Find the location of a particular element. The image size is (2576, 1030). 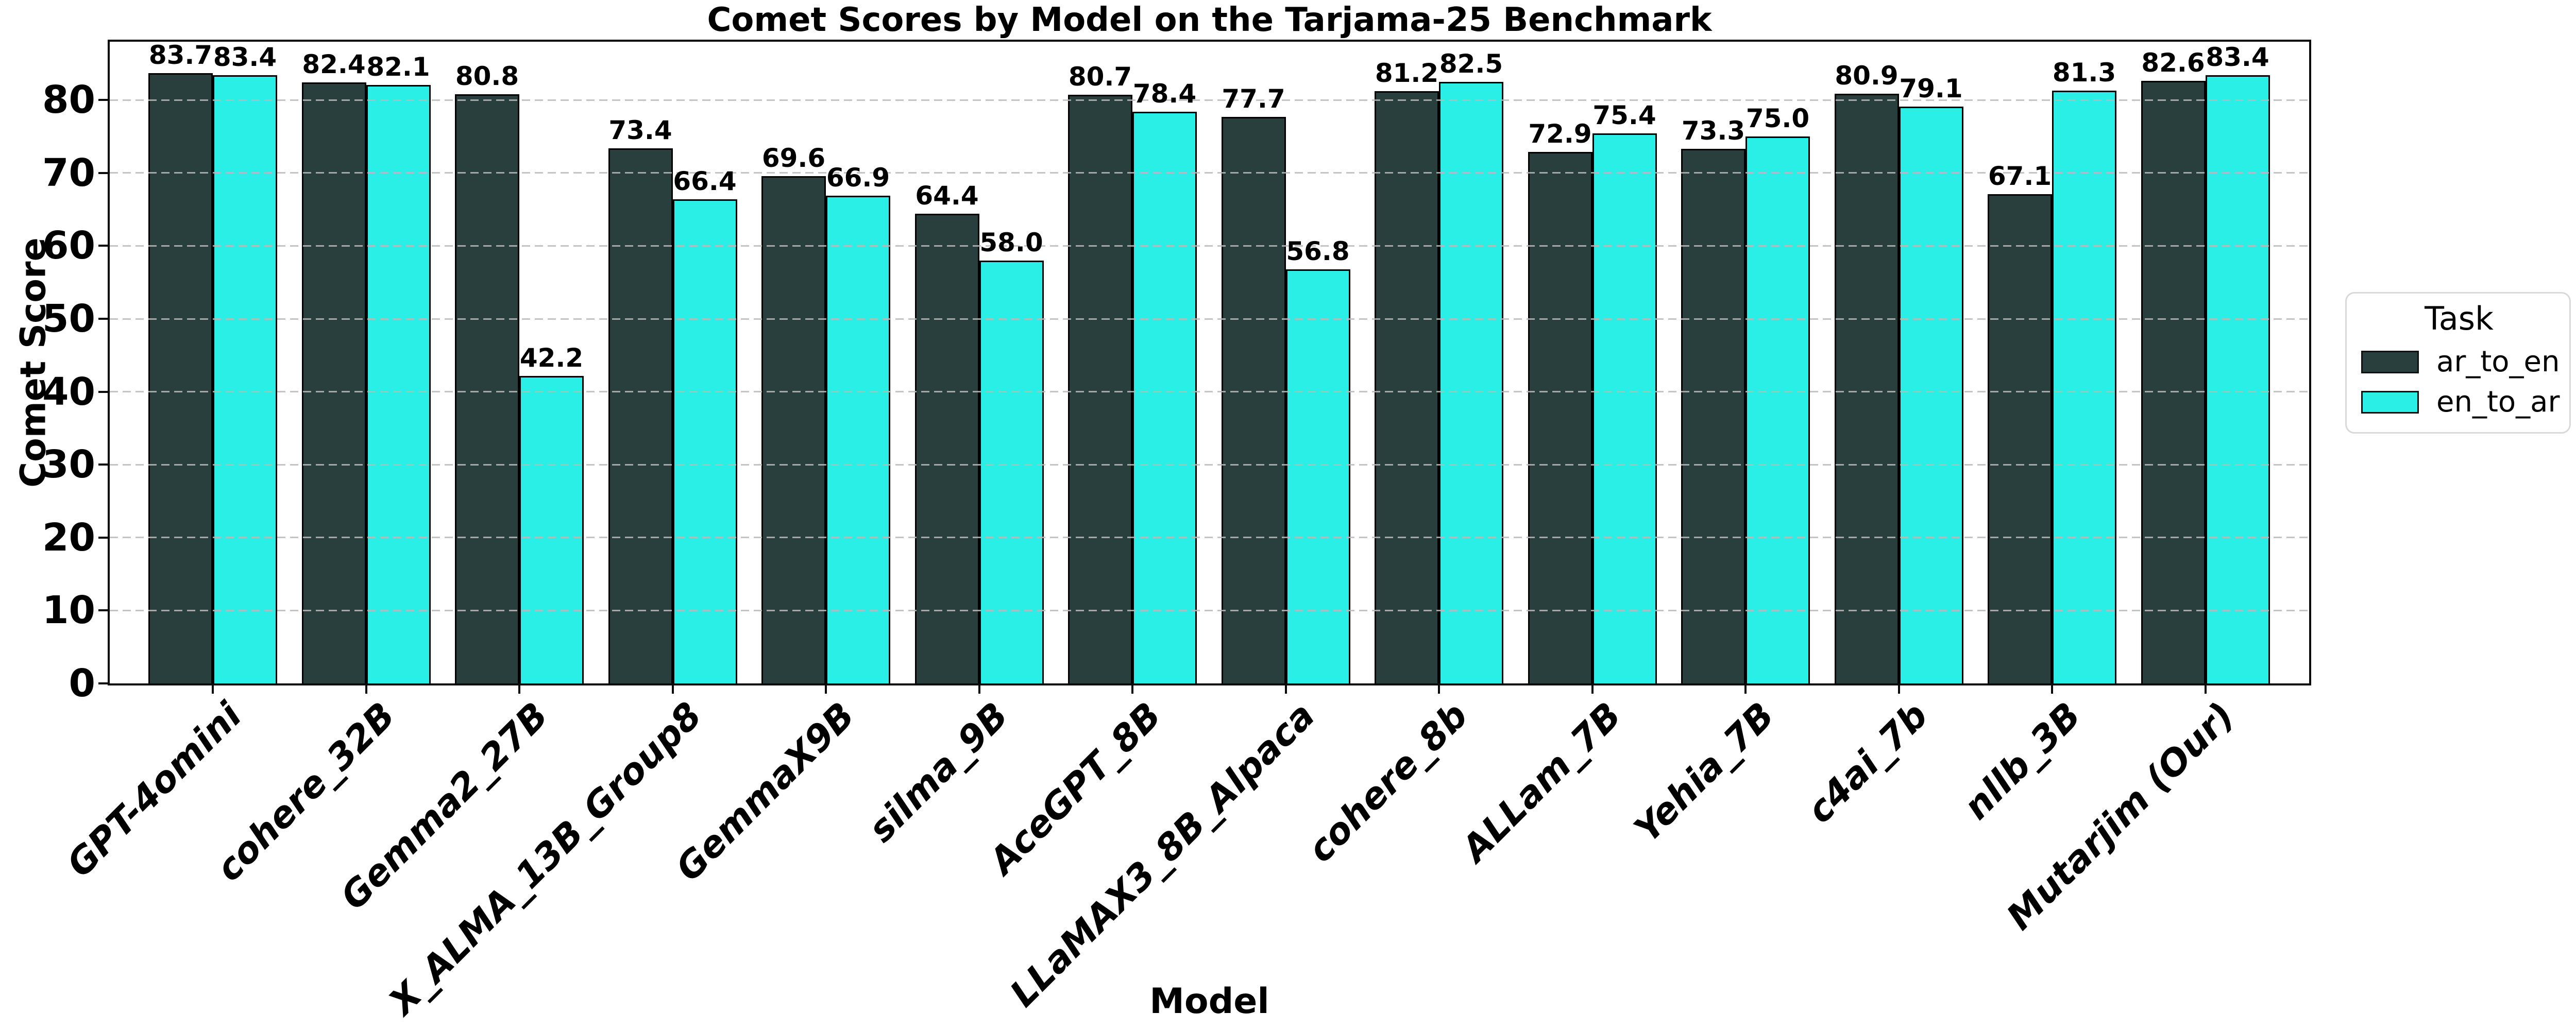

value-label-ar_to_en-Mutarjim (Our): 82.6 is located at coordinates (2173, 63).